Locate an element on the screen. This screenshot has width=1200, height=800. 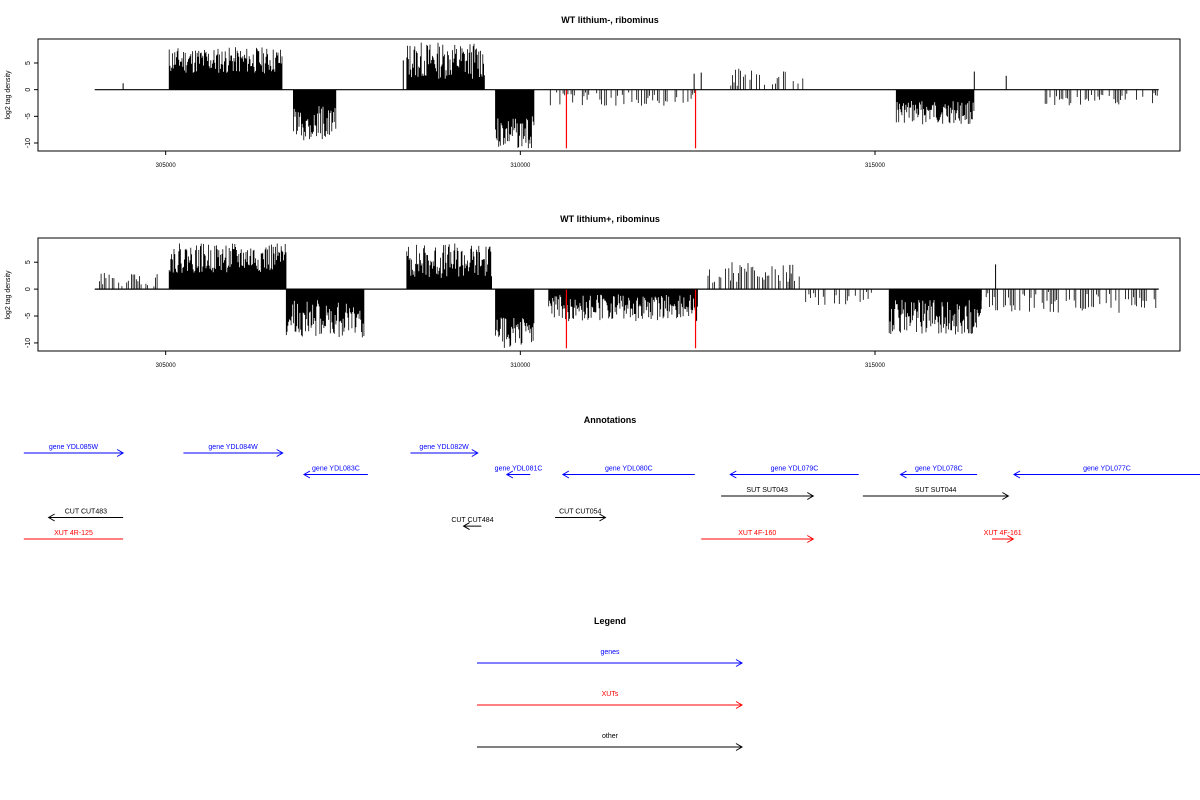
gene-label: gene YDL081C is located at coordinates (519, 469).